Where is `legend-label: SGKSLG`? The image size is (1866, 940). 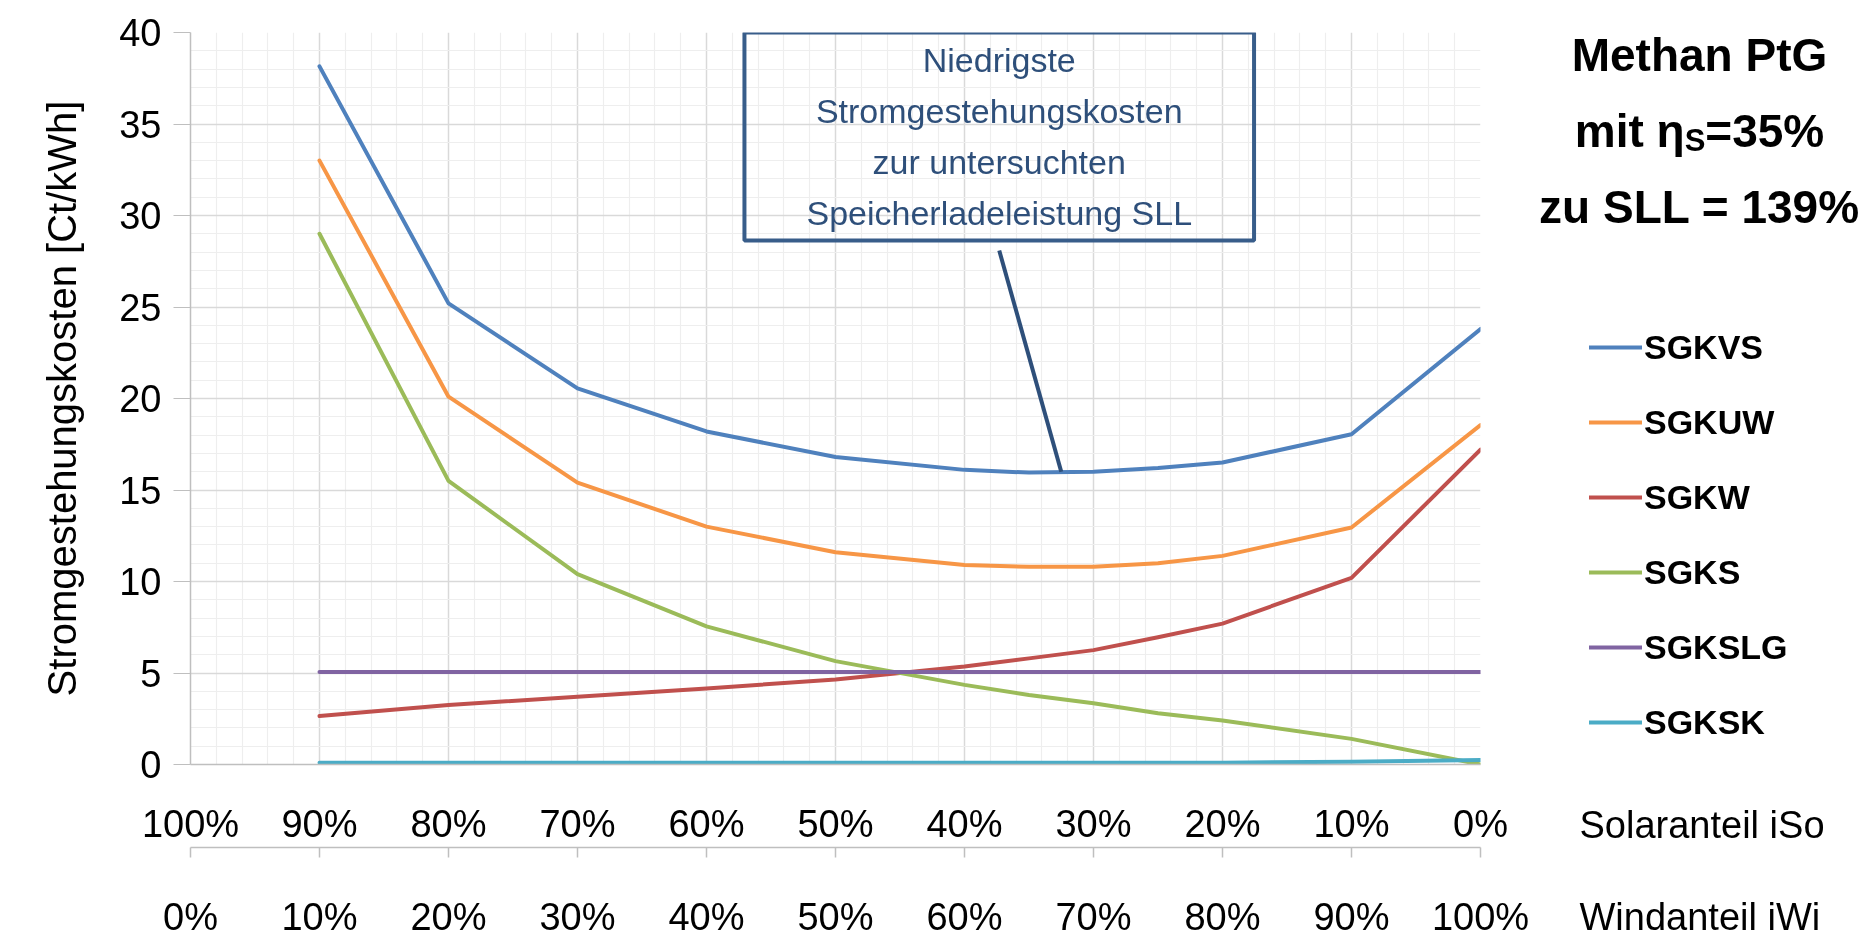
legend-label: SGKSLG is located at coordinates (1716, 647).